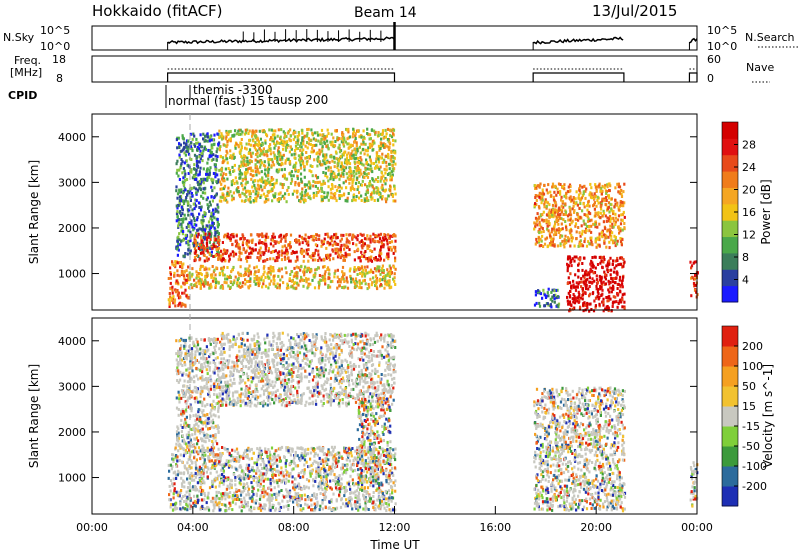 This screenshot has width=800, height=554. I want to click on freq-label-line2: [MHz], so click(26, 72).